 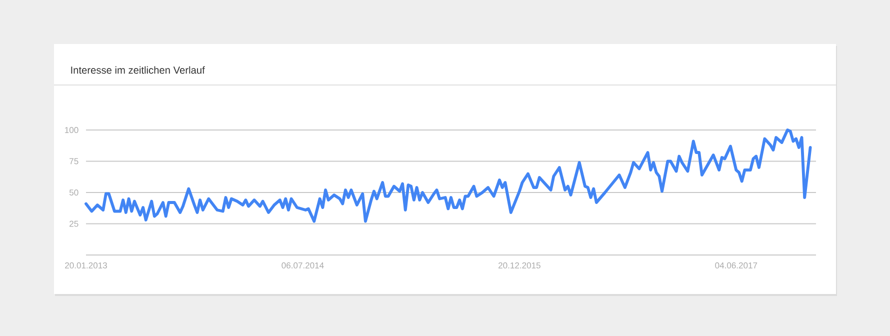 What do you see at coordinates (73, 192) in the screenshot?
I see `y-tick-label: 50` at bounding box center [73, 192].